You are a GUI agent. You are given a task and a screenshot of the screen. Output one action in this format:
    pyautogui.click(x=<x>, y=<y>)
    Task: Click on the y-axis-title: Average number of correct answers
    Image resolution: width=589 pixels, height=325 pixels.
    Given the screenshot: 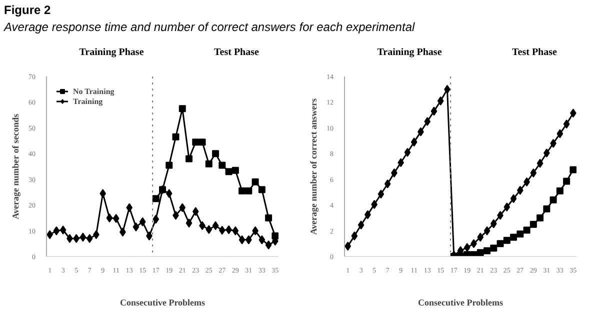 What is the action you would take?
    pyautogui.click(x=313, y=166)
    